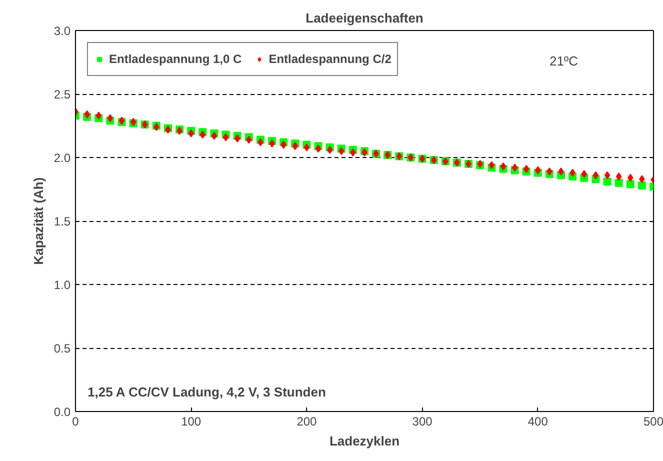  I want to click on y-tick-label: 0.0, so click(62, 412).